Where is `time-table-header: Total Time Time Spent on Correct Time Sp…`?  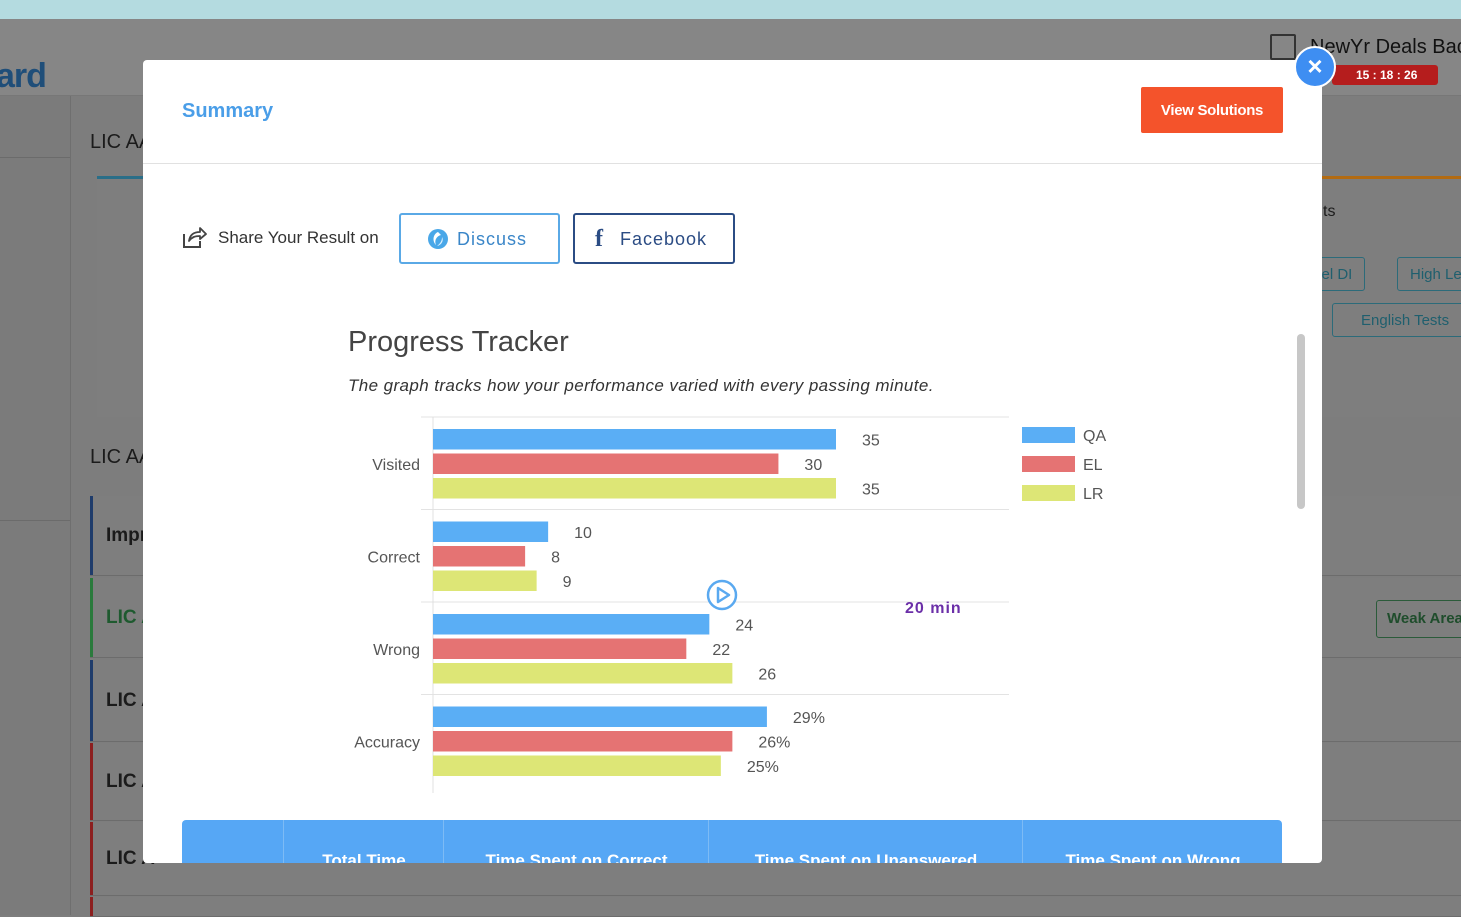
time-table-header: Total Time Time Spent on Correct Time Sp… is located at coordinates (732, 841).